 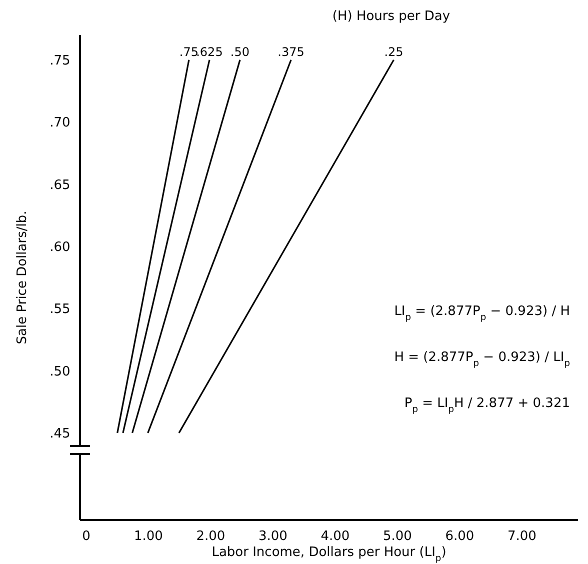 What do you see at coordinates (211, 536) in the screenshot?
I see `x-tick-label: 2.00` at bounding box center [211, 536].